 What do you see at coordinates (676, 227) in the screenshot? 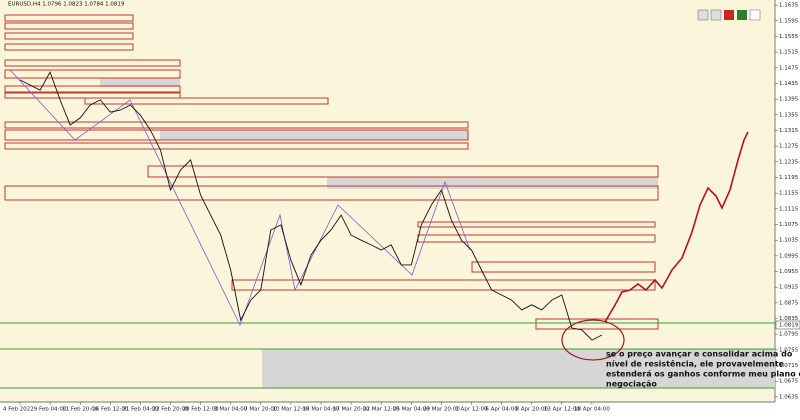
I see `projection` at bounding box center [676, 227].